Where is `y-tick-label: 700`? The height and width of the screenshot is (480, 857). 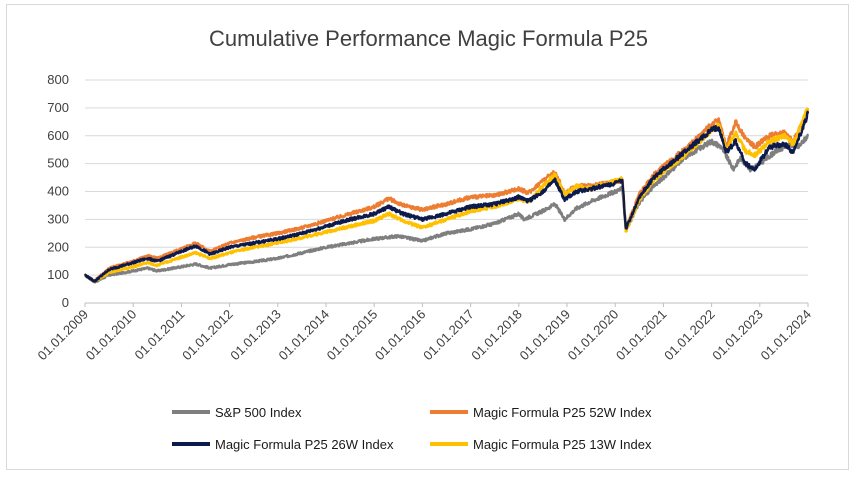
y-tick-label: 700 is located at coordinates (58, 107).